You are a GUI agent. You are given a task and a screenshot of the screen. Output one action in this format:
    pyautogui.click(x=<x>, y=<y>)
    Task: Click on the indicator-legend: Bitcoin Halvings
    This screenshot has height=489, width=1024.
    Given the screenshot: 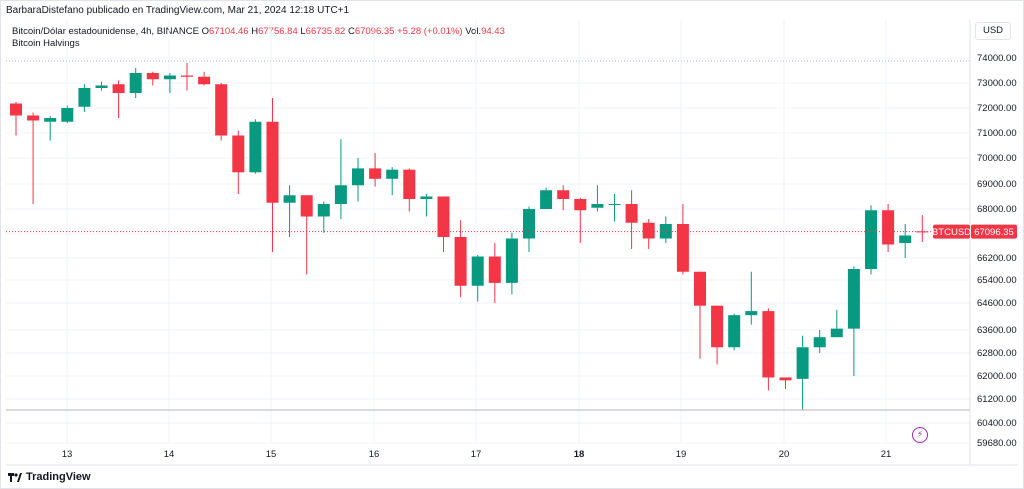 What is the action you would take?
    pyautogui.click(x=46, y=43)
    